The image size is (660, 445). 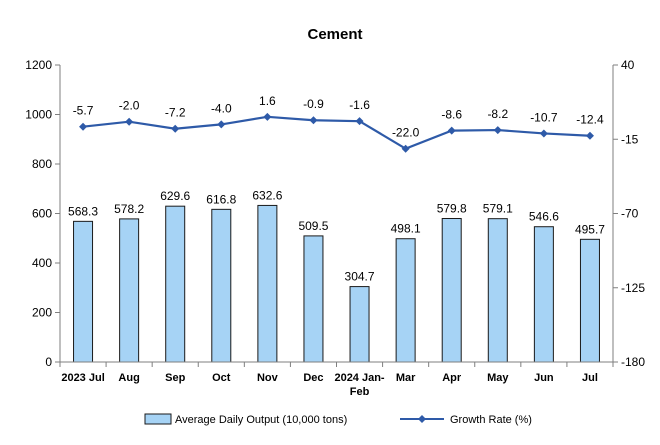 What do you see at coordinates (498, 209) in the screenshot?
I see `bar-value-label: 579.1` at bounding box center [498, 209].